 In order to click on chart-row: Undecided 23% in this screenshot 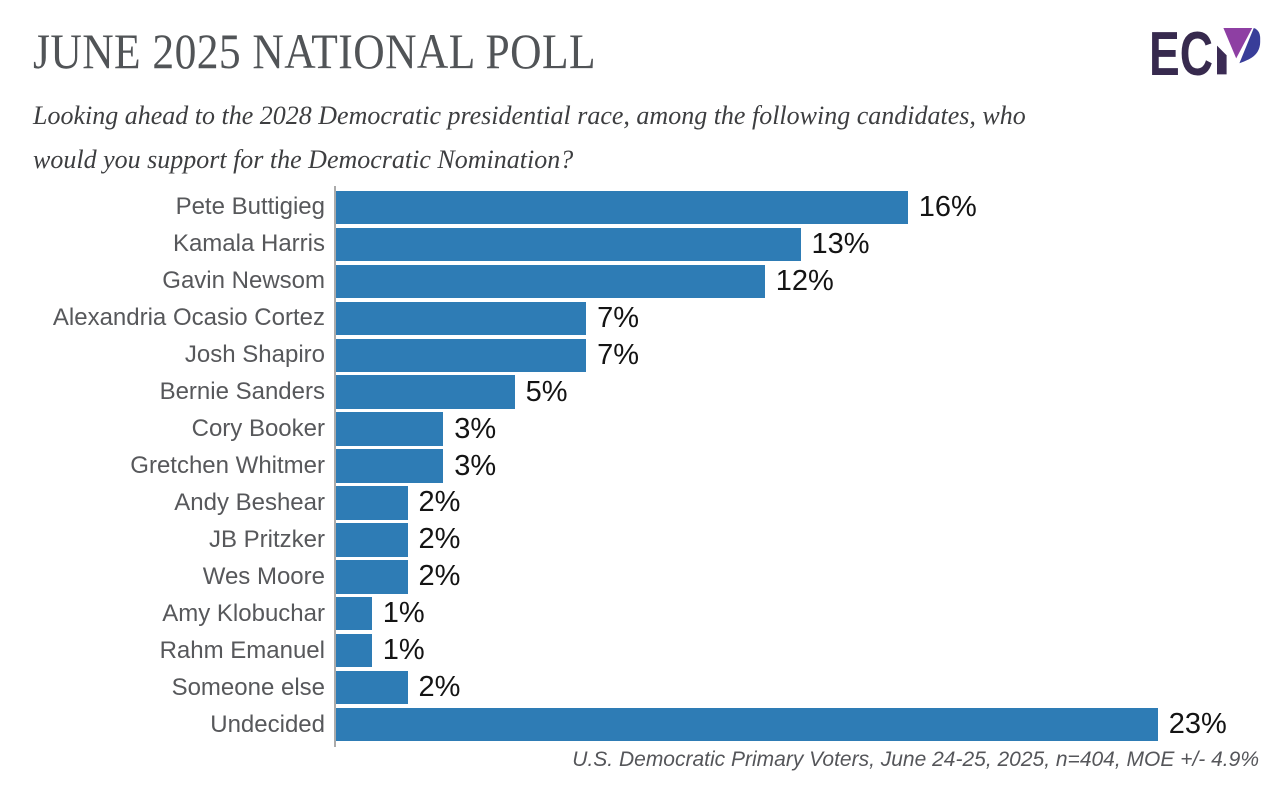, I will do `click(613, 724)`.